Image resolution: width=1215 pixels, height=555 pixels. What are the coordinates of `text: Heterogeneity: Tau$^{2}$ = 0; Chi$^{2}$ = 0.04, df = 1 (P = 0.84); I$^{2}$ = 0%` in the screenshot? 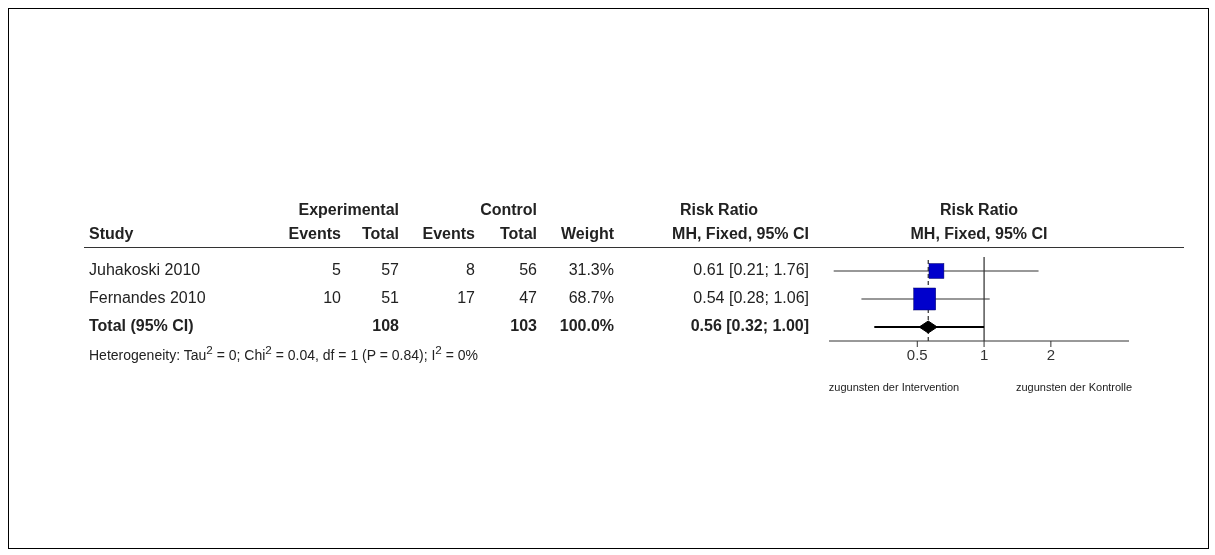 It's located at (284, 353).